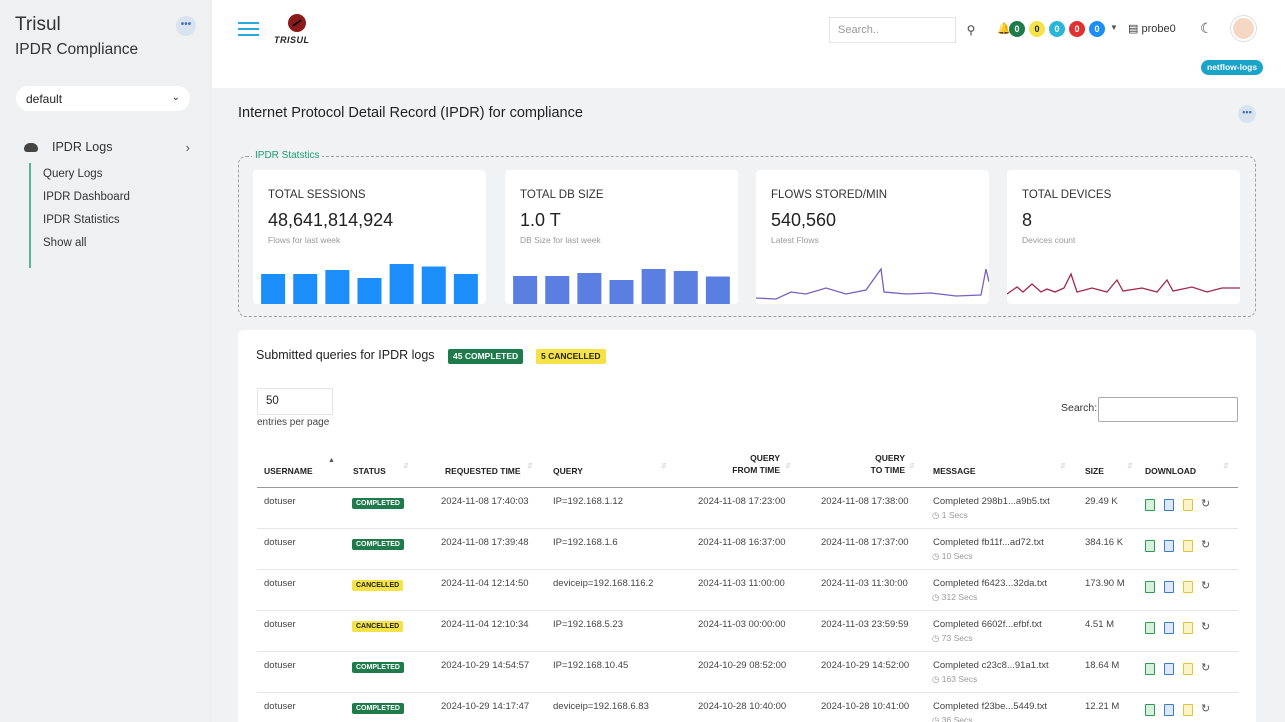  I want to click on context-badge: netflow-logs, so click(1232, 67).